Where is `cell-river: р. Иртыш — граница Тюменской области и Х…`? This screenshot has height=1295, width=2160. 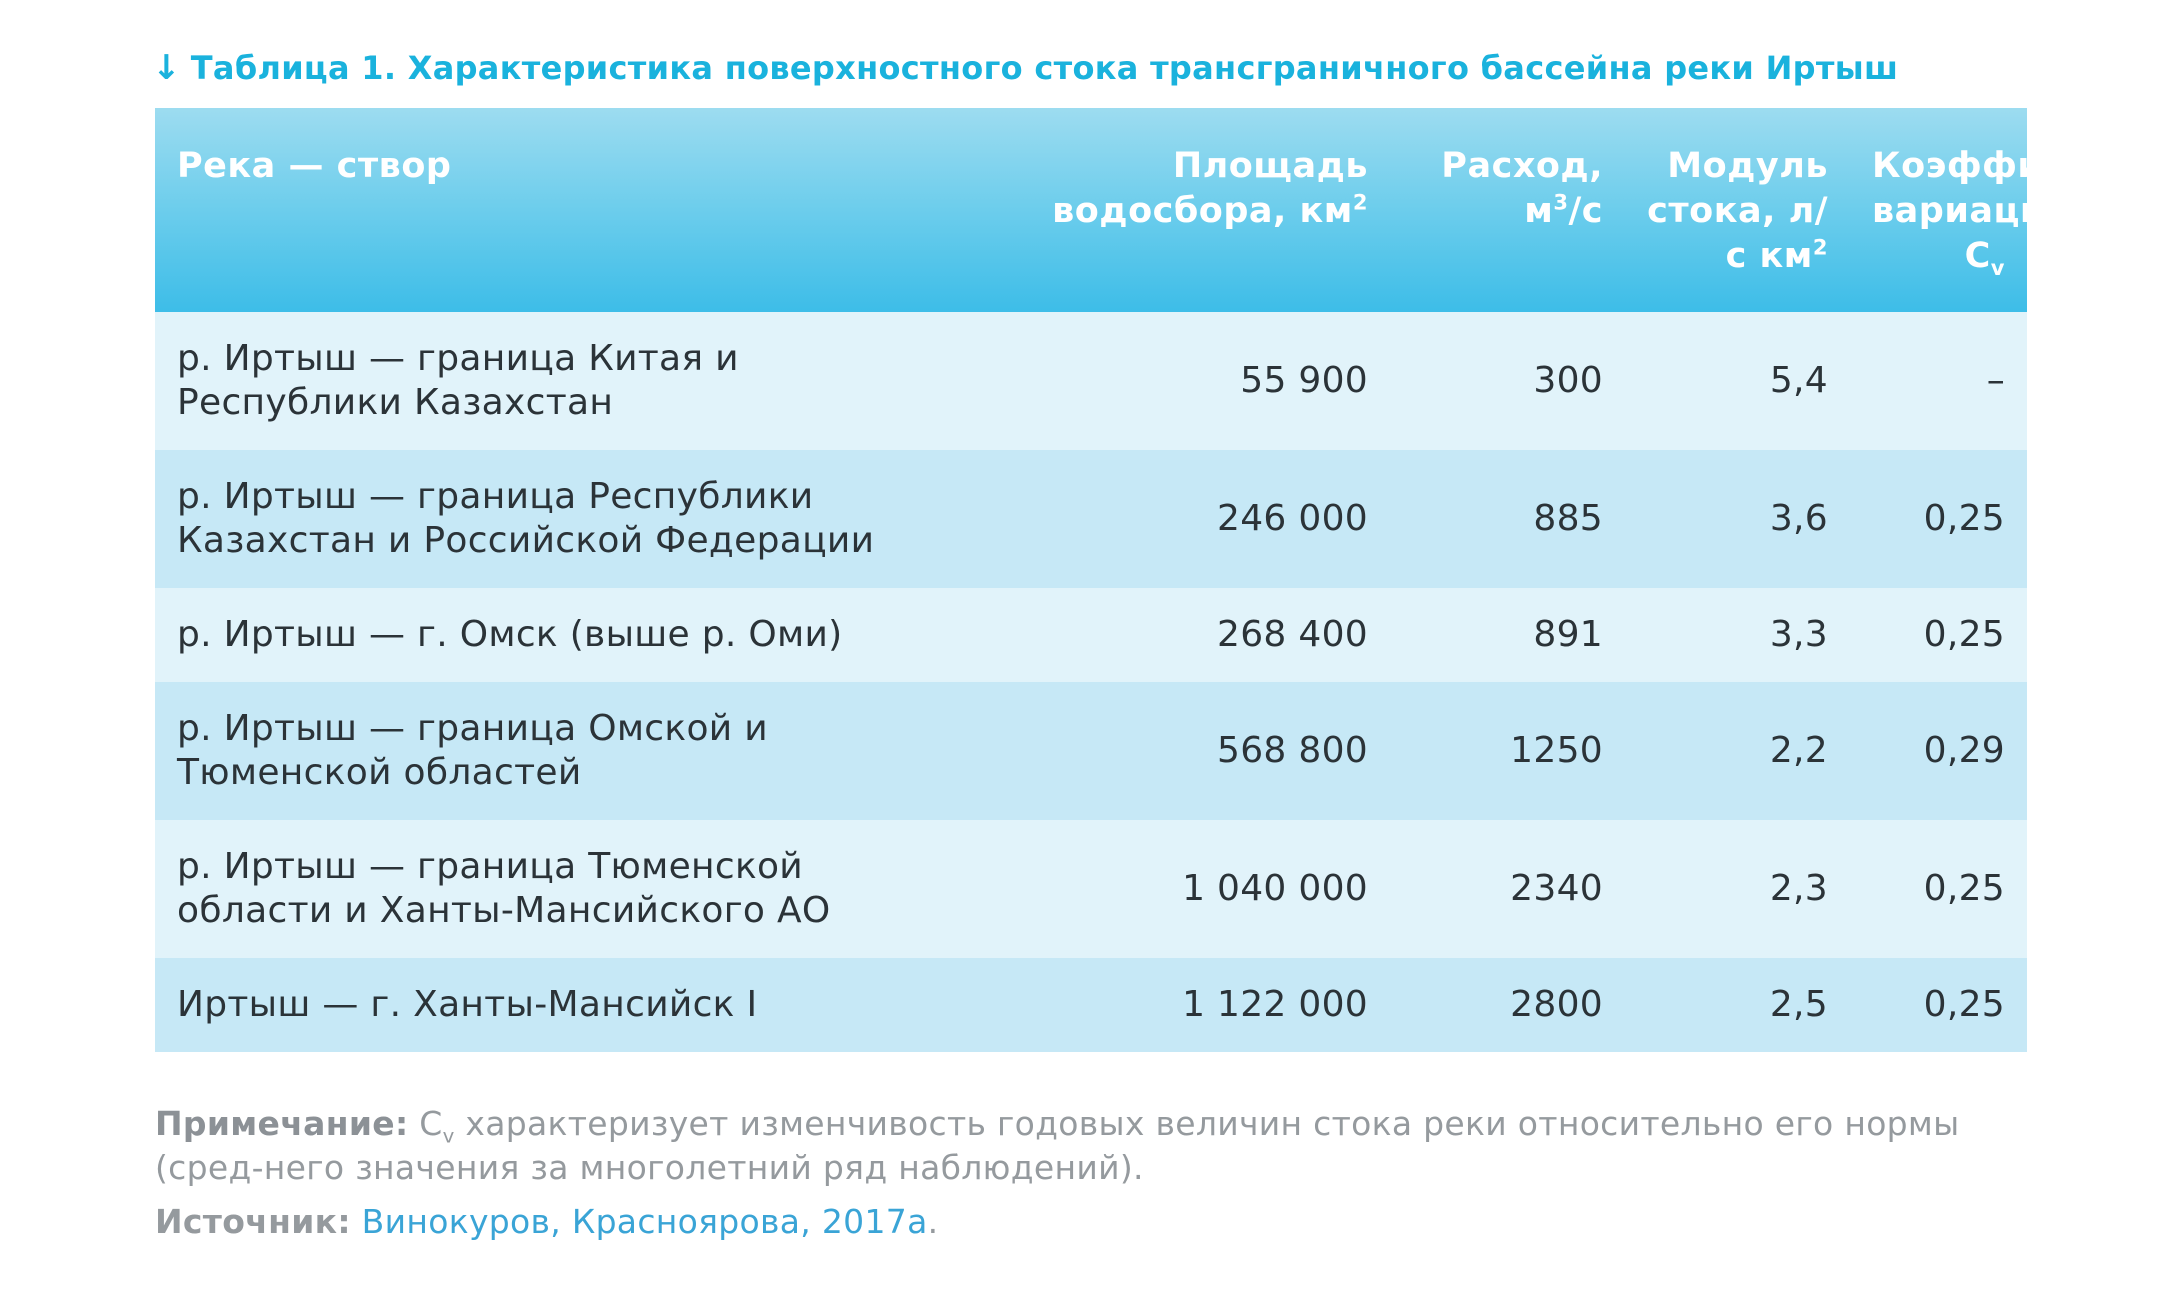
cell-river: р. Иртыш — граница Тюменской области и Х… is located at coordinates (504, 888).